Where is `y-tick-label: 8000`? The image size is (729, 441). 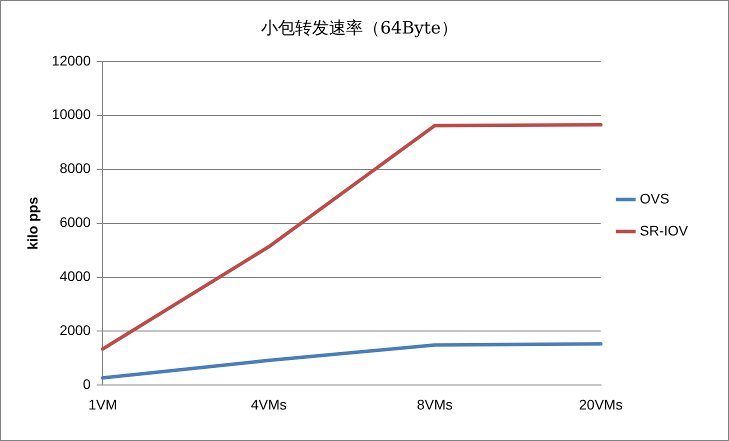 y-tick-label: 8000 is located at coordinates (75, 168).